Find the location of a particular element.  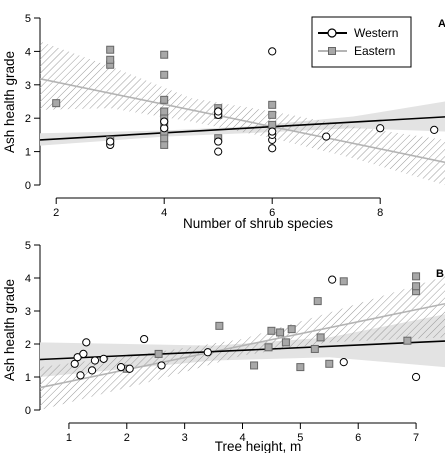

panel-a-x-tick-label: 6 is located at coordinates (272, 213).